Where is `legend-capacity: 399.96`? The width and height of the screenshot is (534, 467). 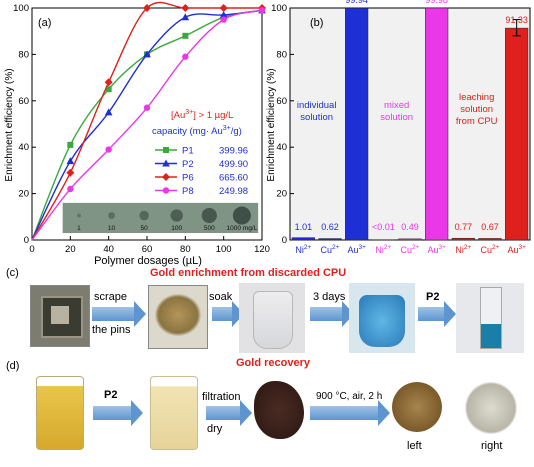 legend-capacity: 399.96 is located at coordinates (233, 151).